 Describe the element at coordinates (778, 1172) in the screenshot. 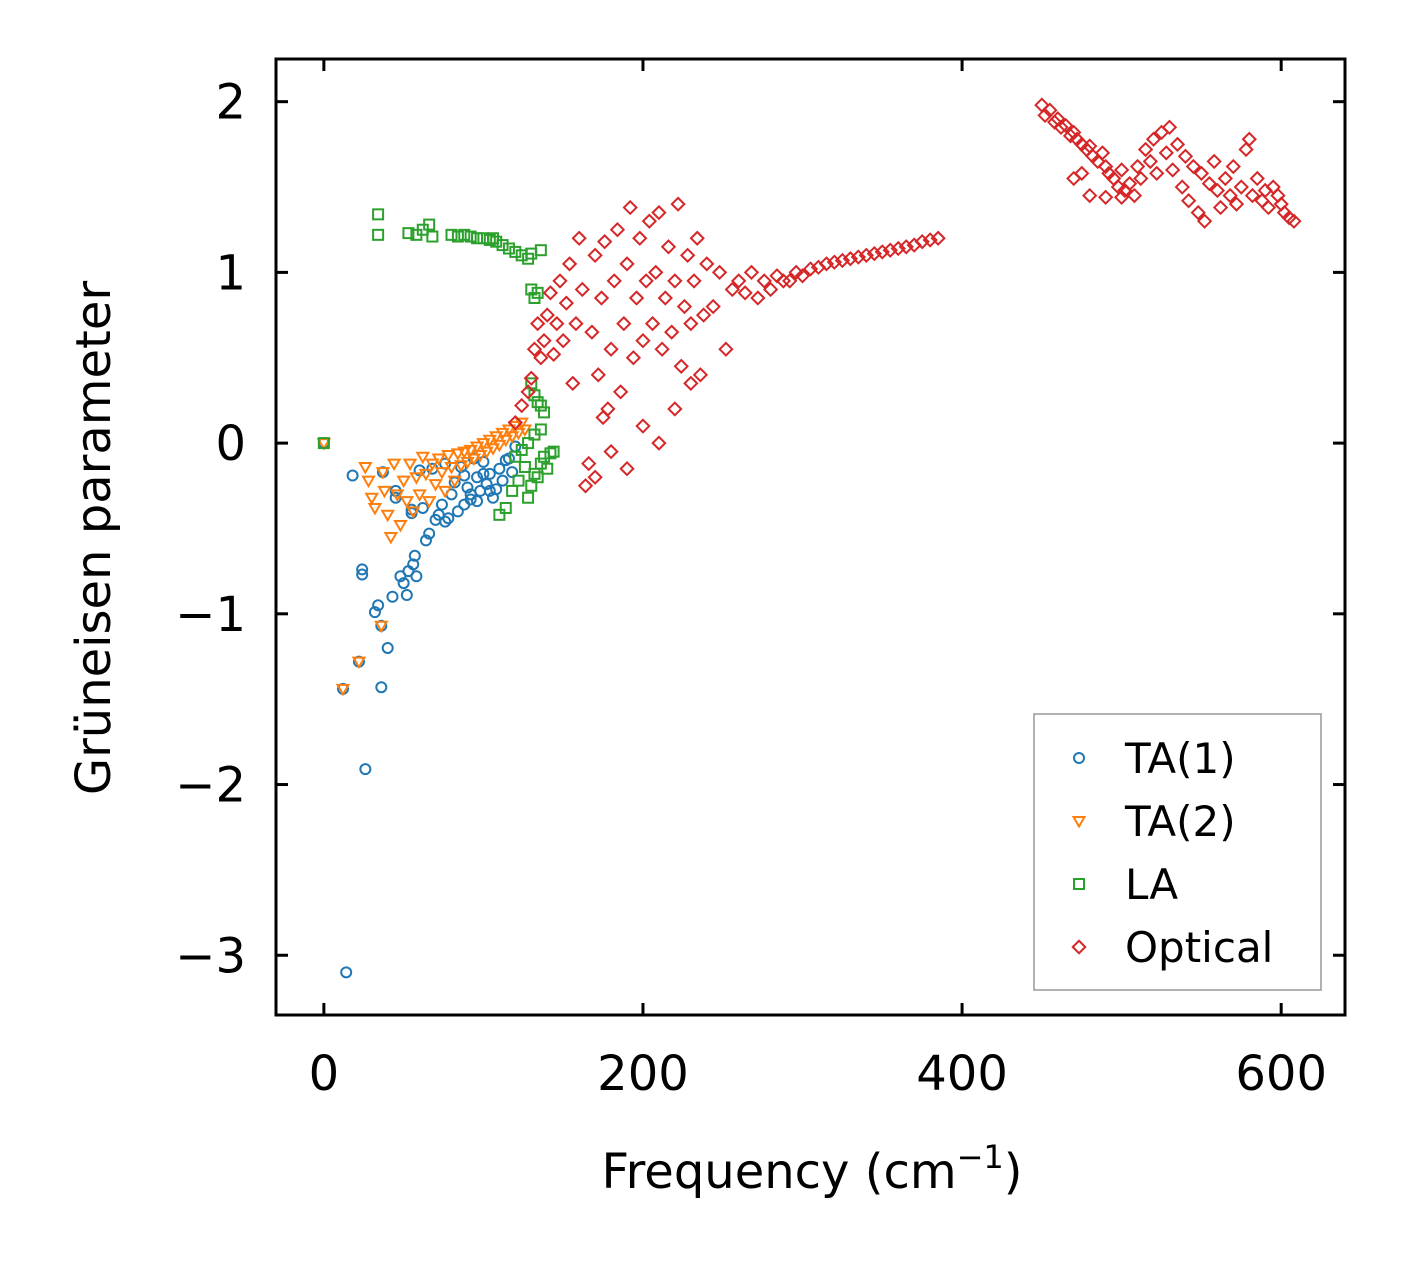

I see `x-axis-label-text: Frequency (cm` at that location.